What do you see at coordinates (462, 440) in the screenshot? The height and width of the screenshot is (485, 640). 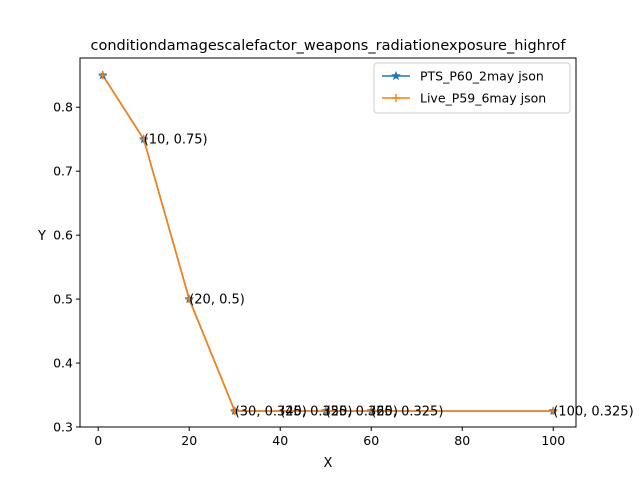 I see `x-tick-label: 80` at bounding box center [462, 440].